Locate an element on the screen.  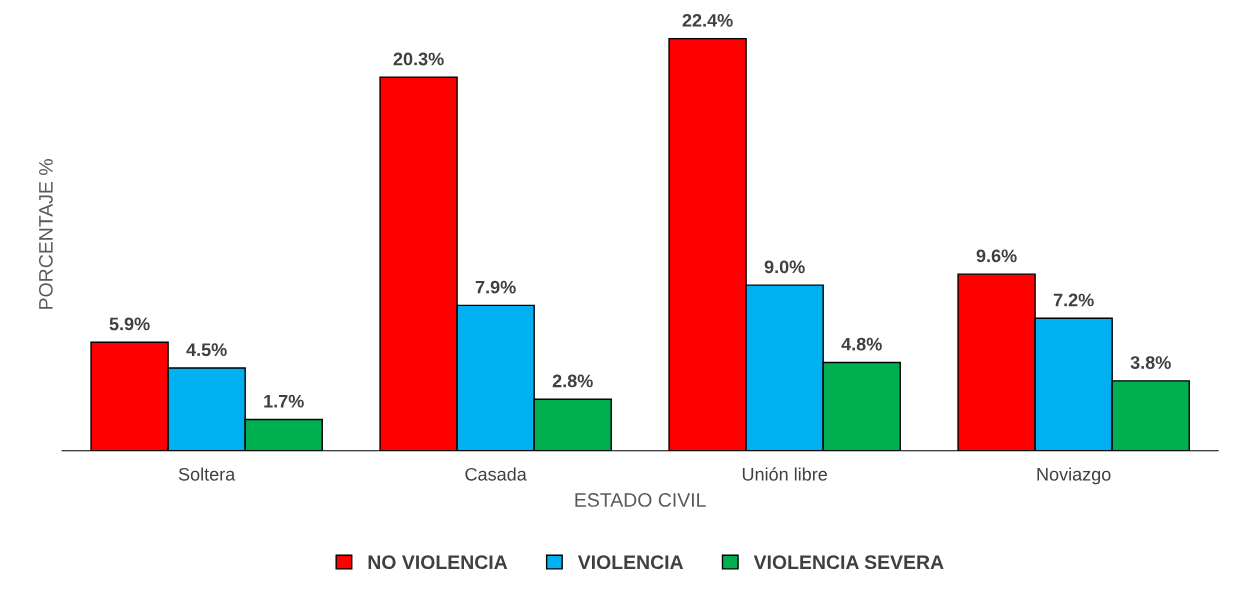
data-label: 7.2% is located at coordinates (1073, 300).